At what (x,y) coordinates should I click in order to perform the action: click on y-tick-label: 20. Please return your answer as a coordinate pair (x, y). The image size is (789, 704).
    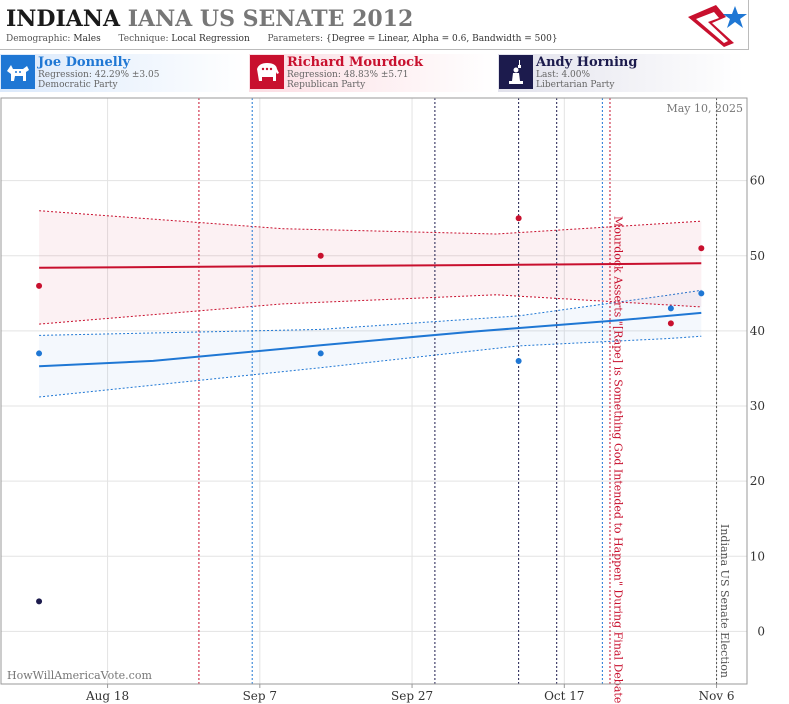
    Looking at the image, I should click on (757, 481).